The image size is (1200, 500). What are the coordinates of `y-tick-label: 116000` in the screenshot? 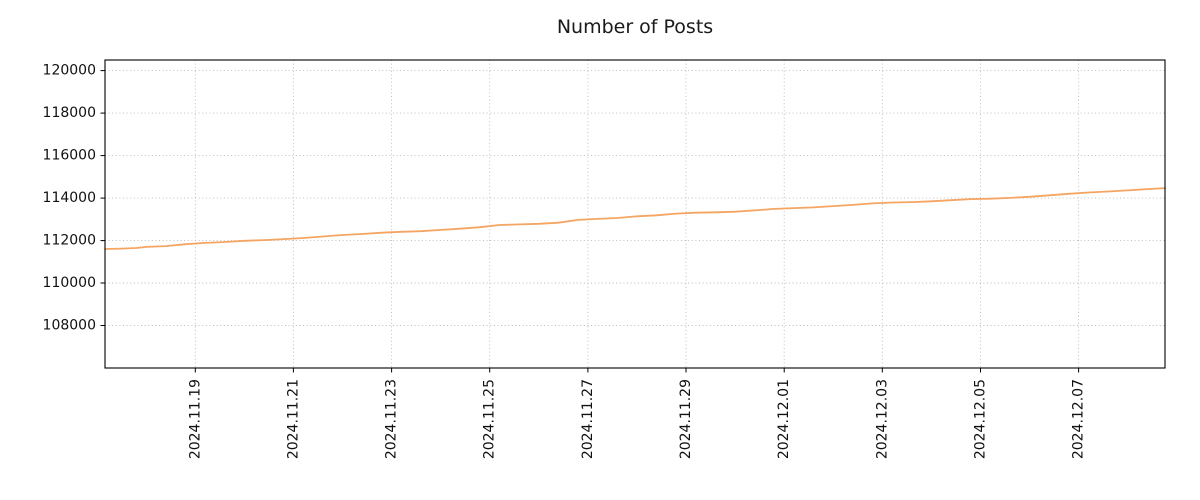 It's located at (69, 156).